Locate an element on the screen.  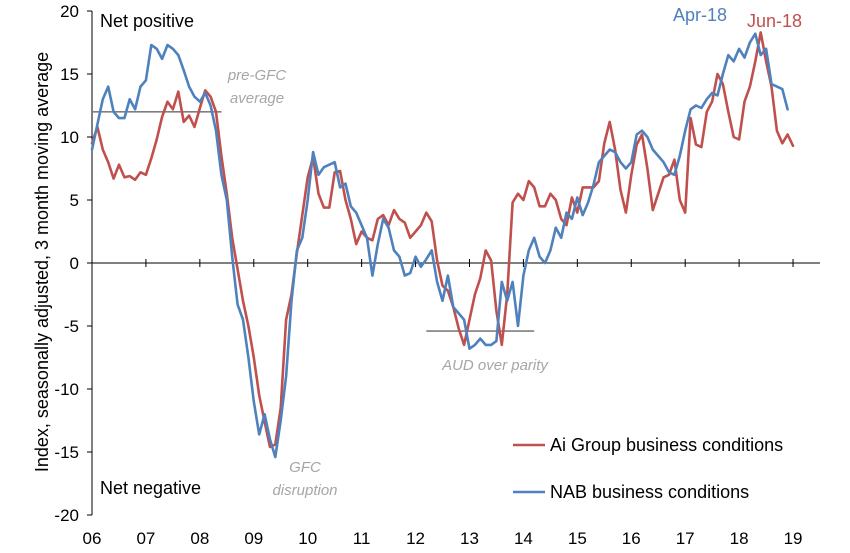
annotation-text-1-0: AUD over parity is located at coordinates (495, 365).